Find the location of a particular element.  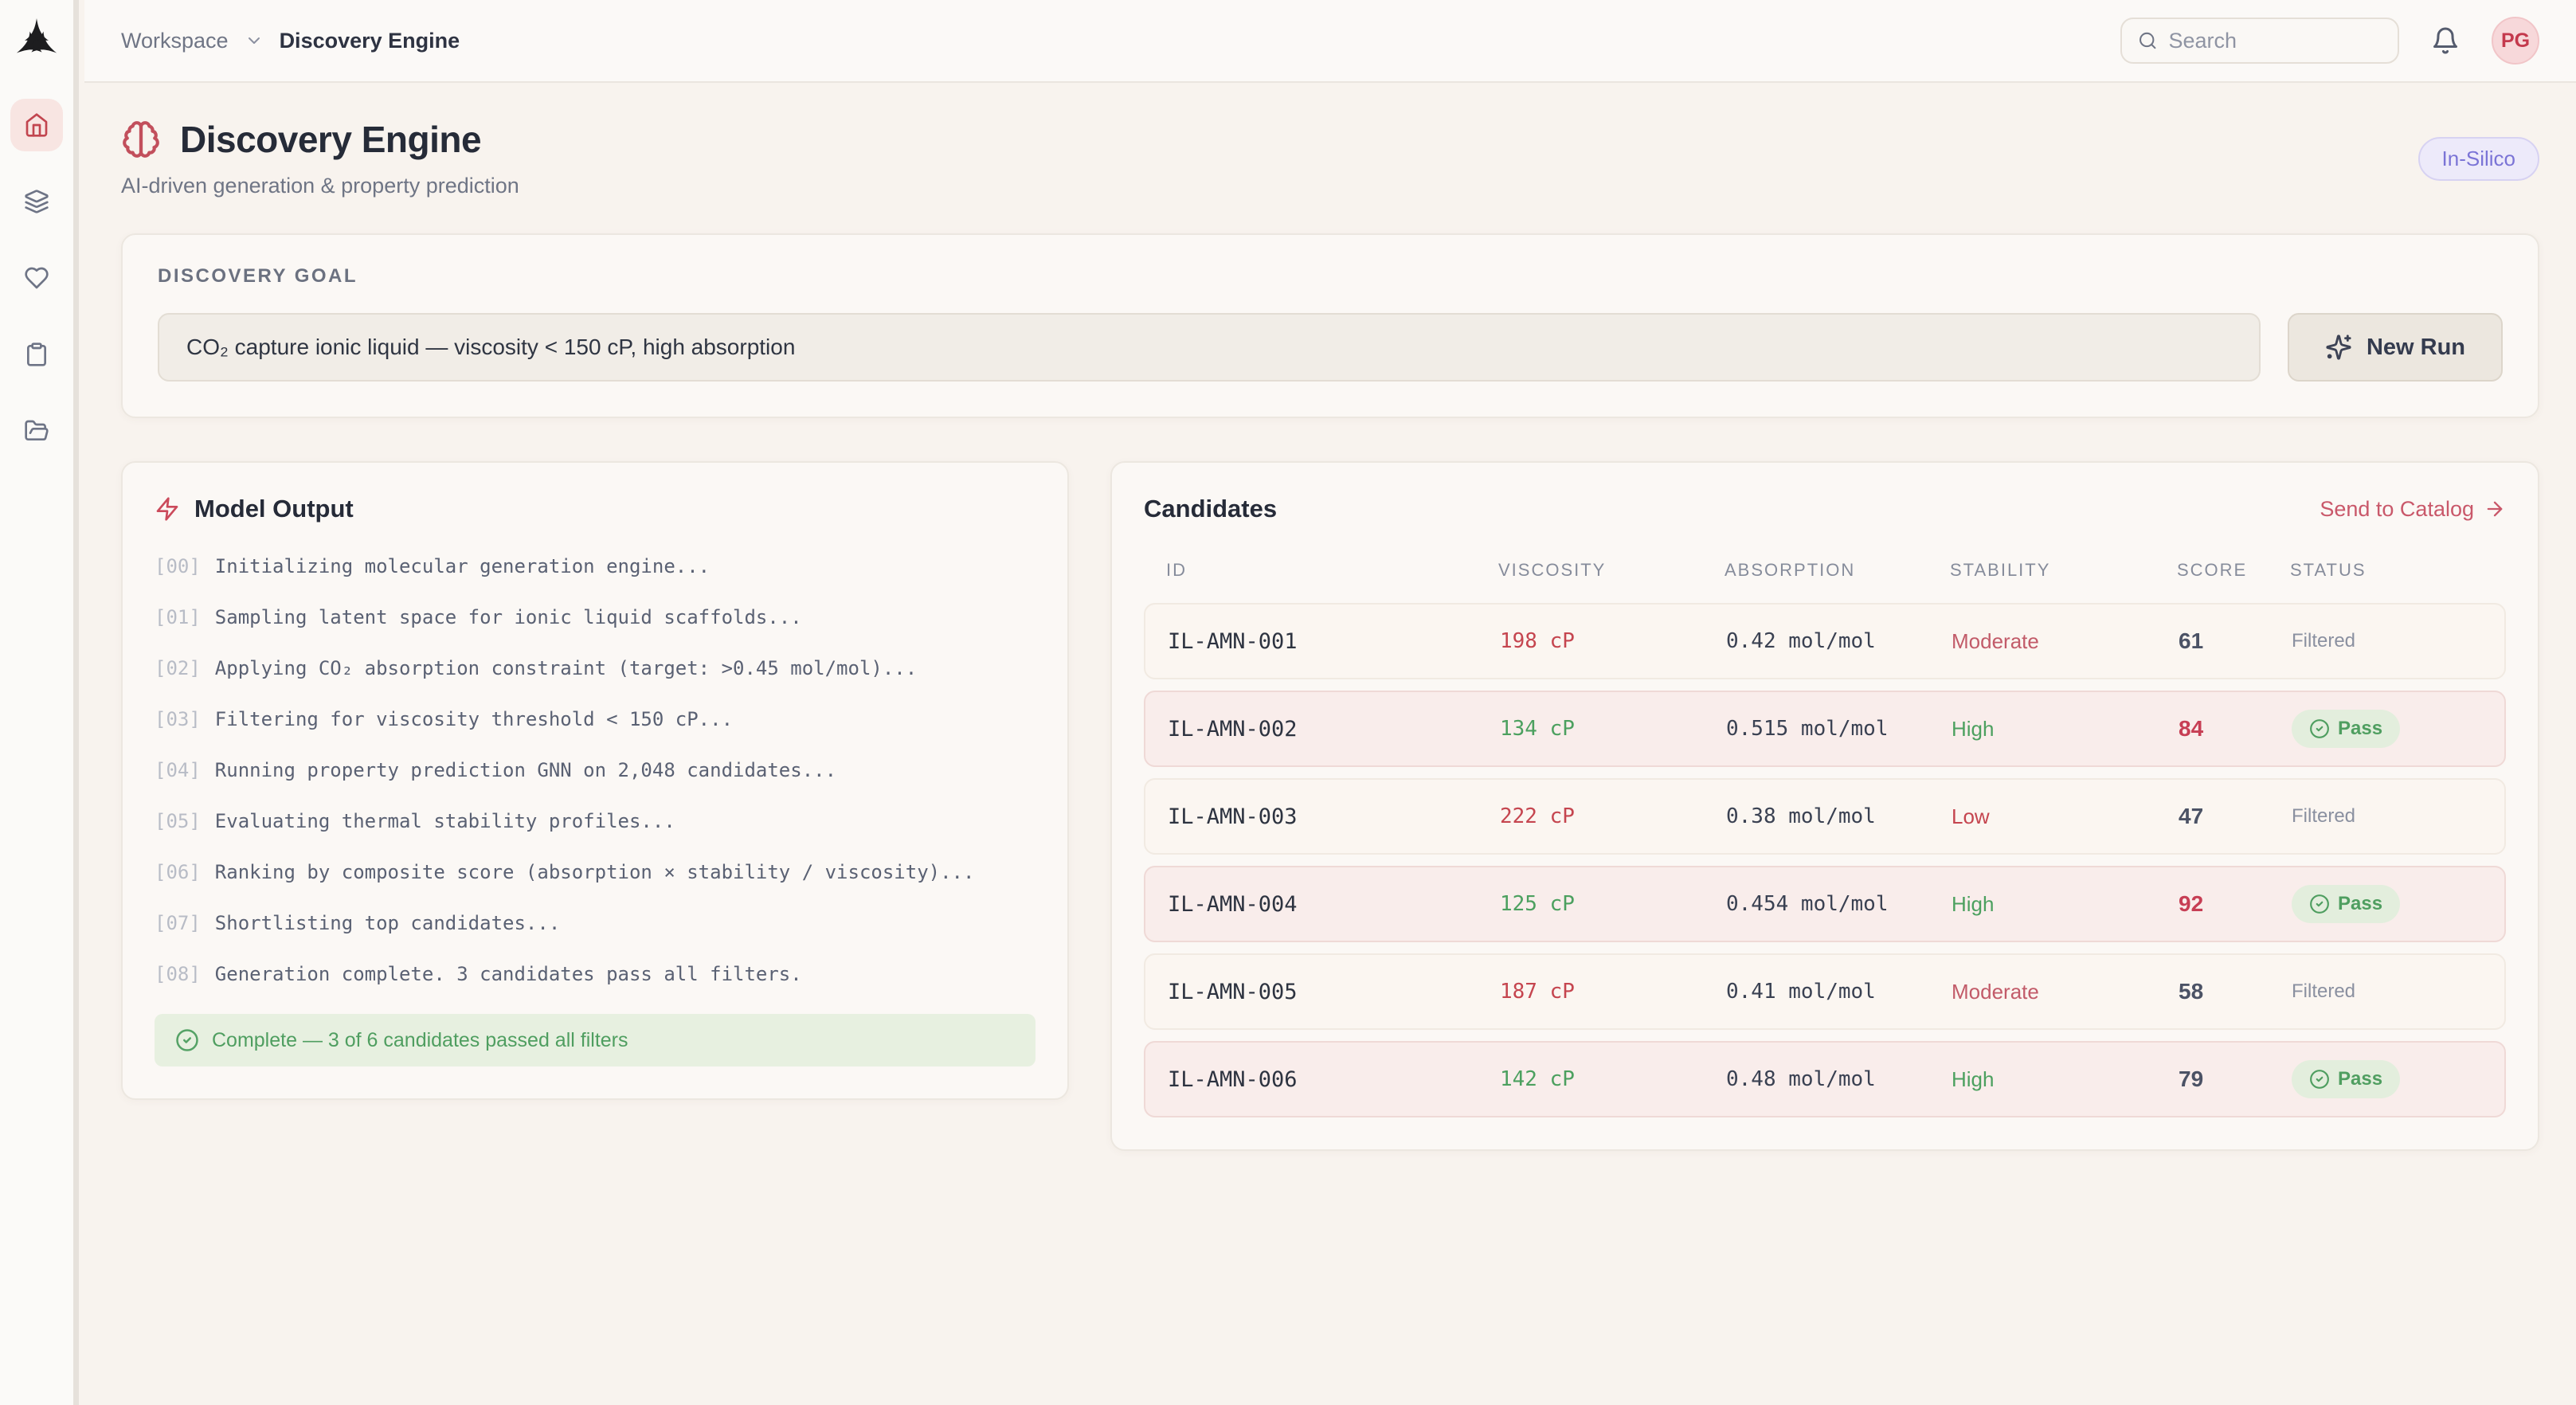

sidebar-item-files is located at coordinates (36, 431).